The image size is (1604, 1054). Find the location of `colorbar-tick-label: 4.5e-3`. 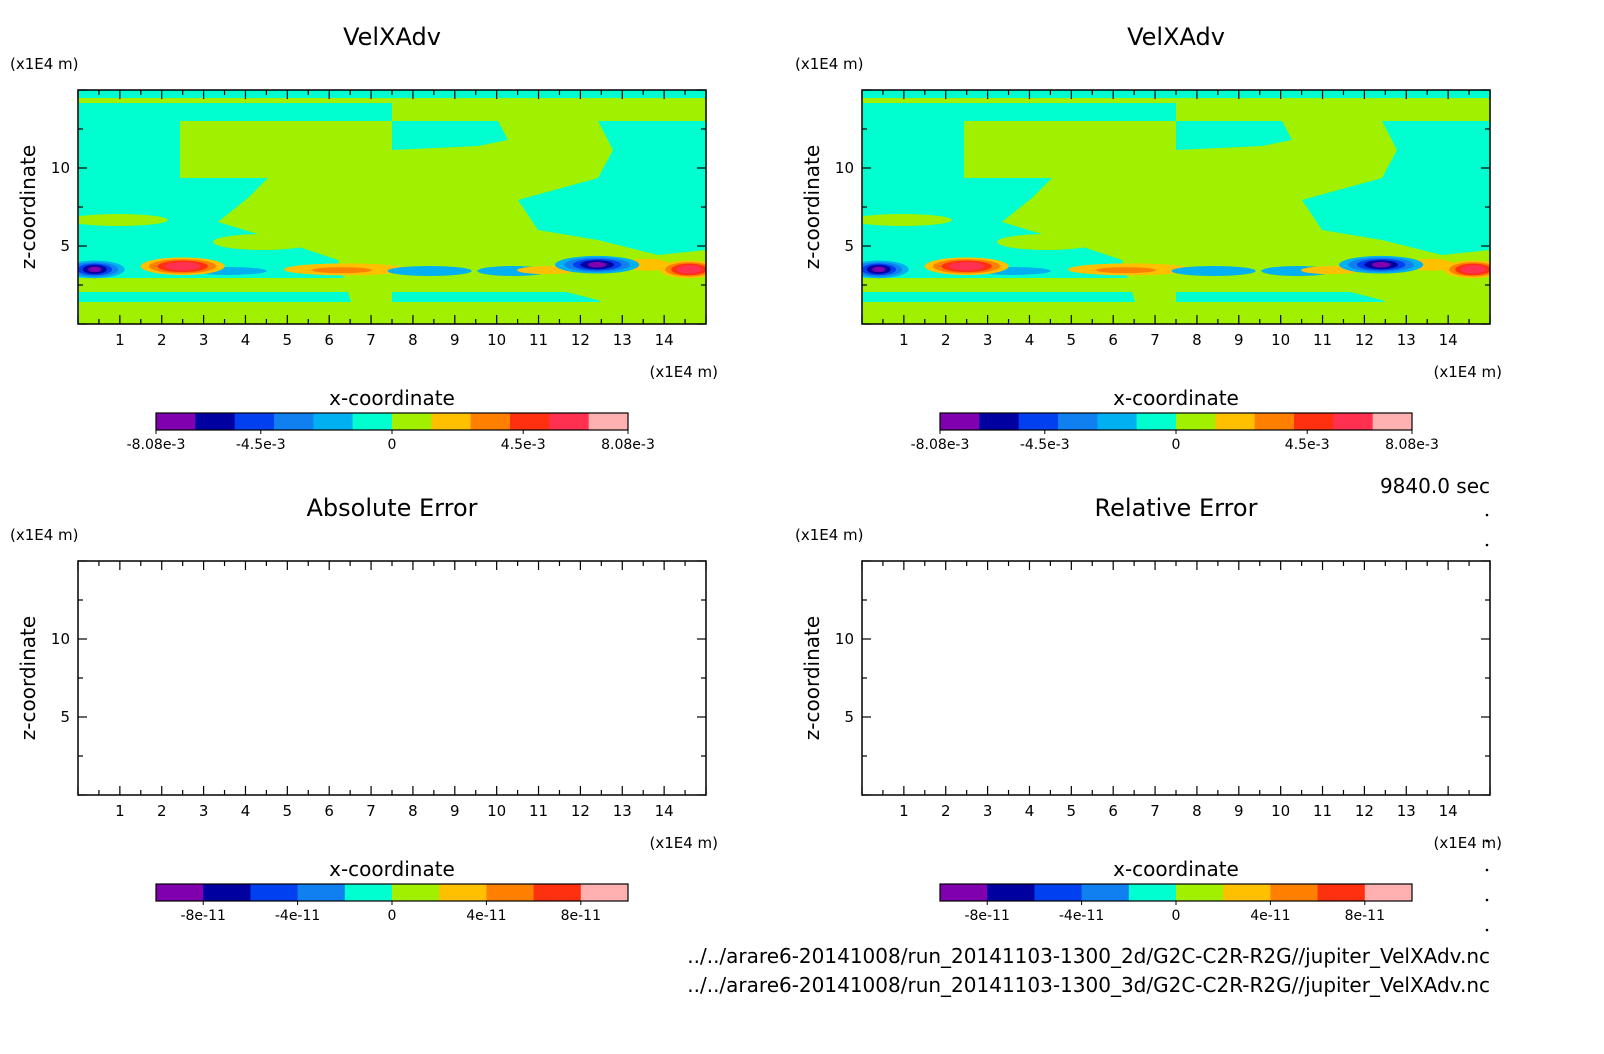

colorbar-tick-label: 4.5e-3 is located at coordinates (523, 445).